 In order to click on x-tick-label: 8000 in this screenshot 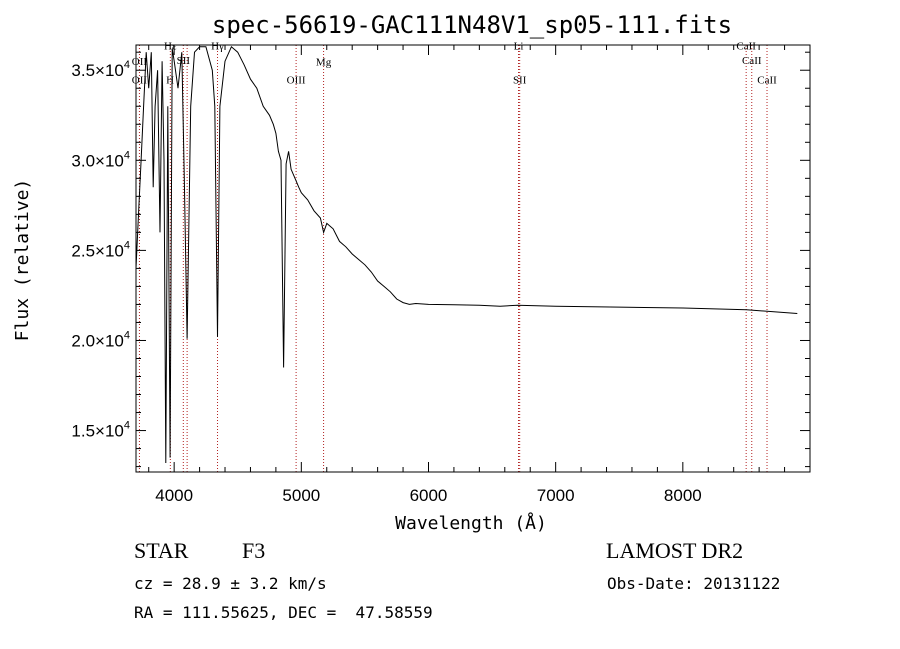, I will do `click(683, 495)`.